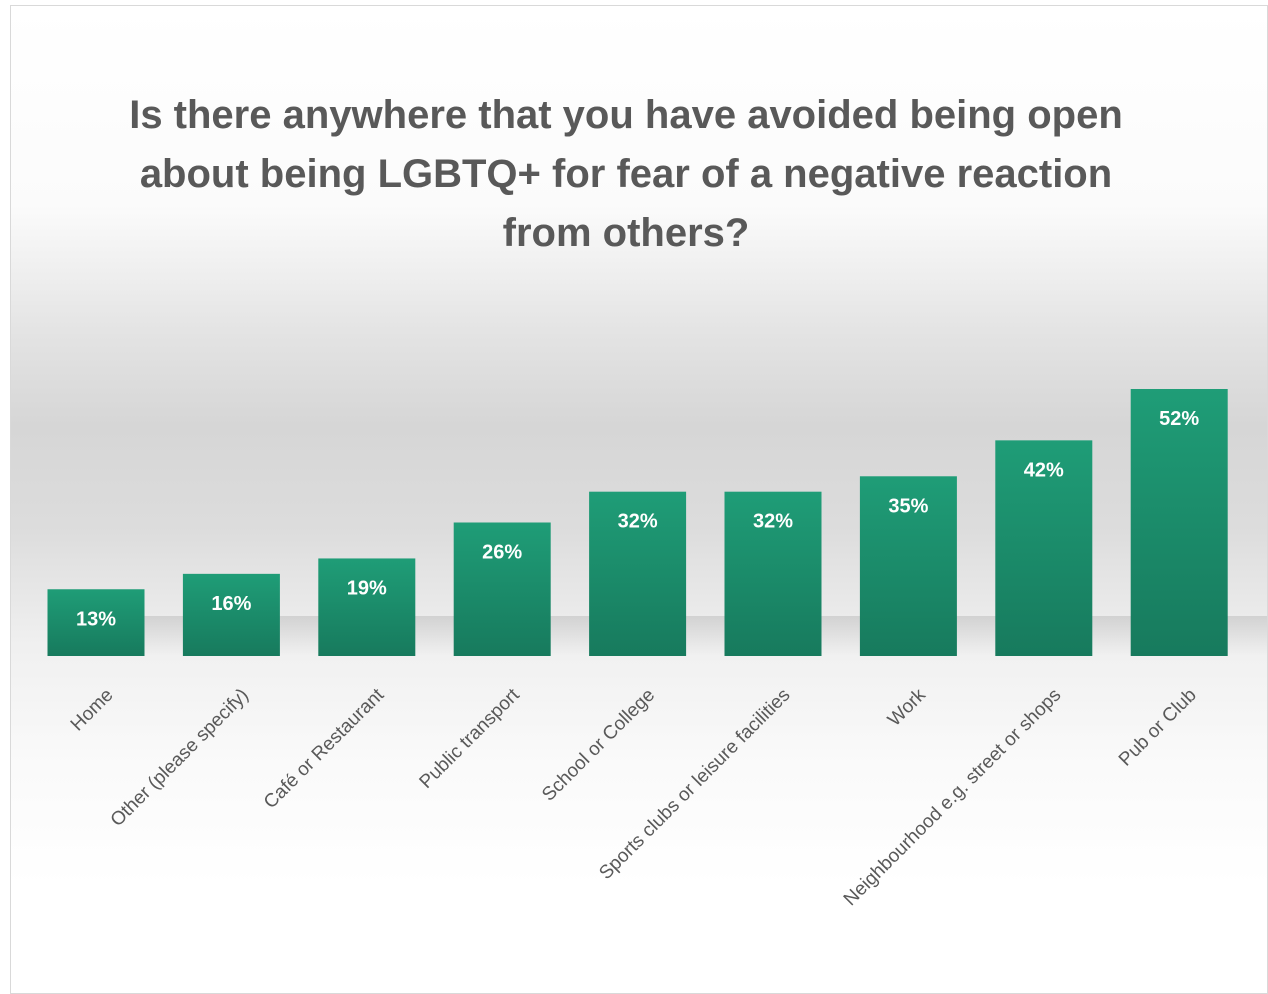  I want to click on data-label: 26%, so click(502, 553).